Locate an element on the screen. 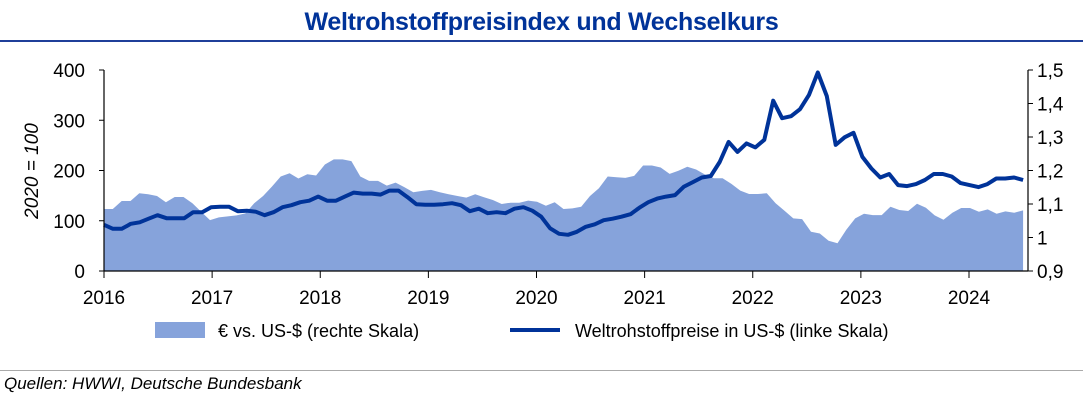  footer-divider is located at coordinates (541, 370).